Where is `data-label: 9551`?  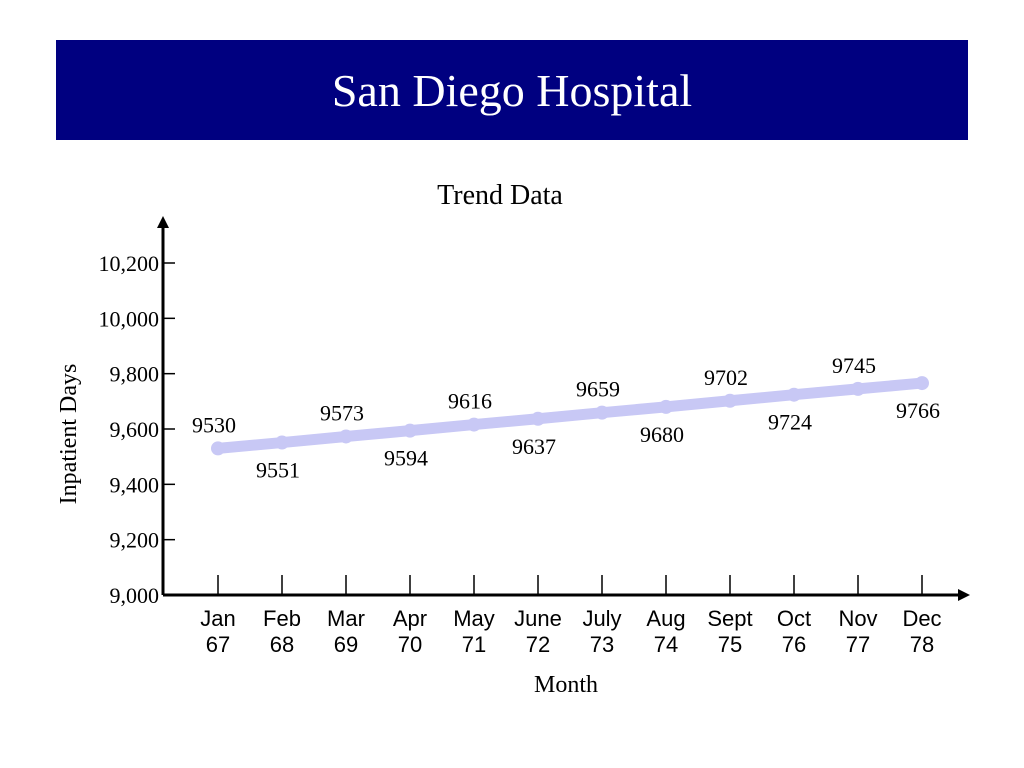 data-label: 9551 is located at coordinates (278, 470).